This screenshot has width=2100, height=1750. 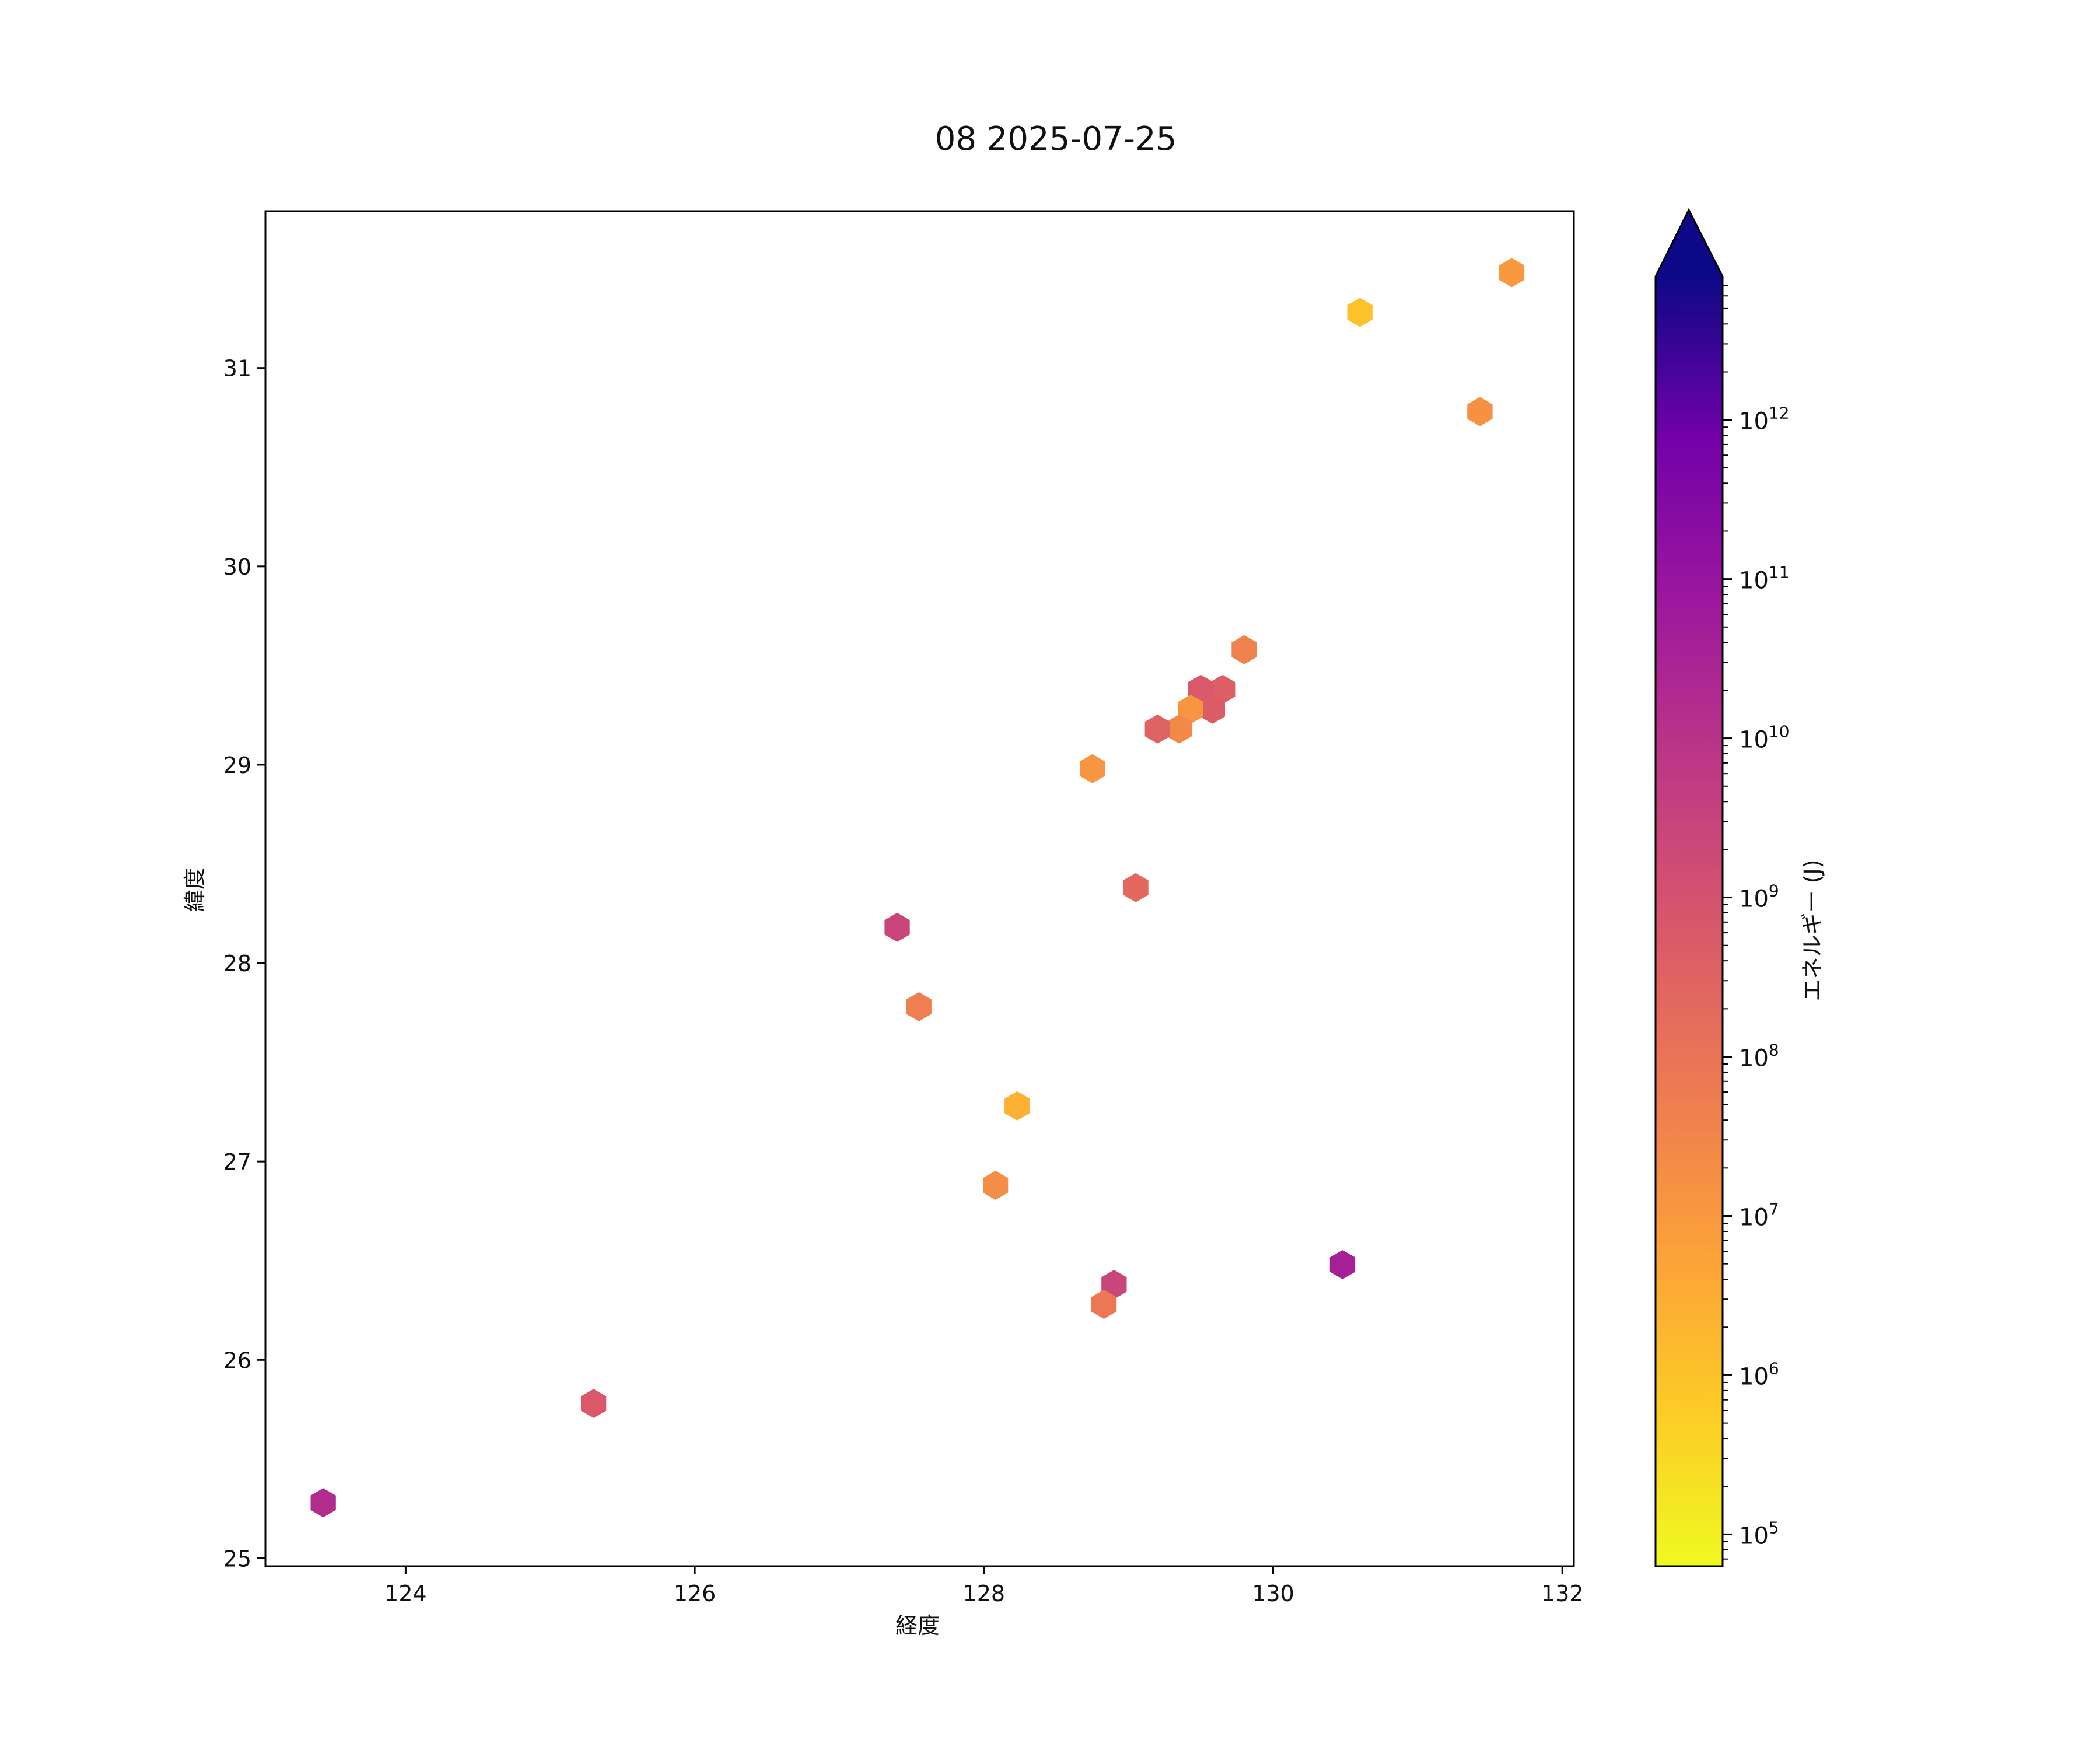 I want to click on x-tick-label: 128, so click(x=984, y=1594).